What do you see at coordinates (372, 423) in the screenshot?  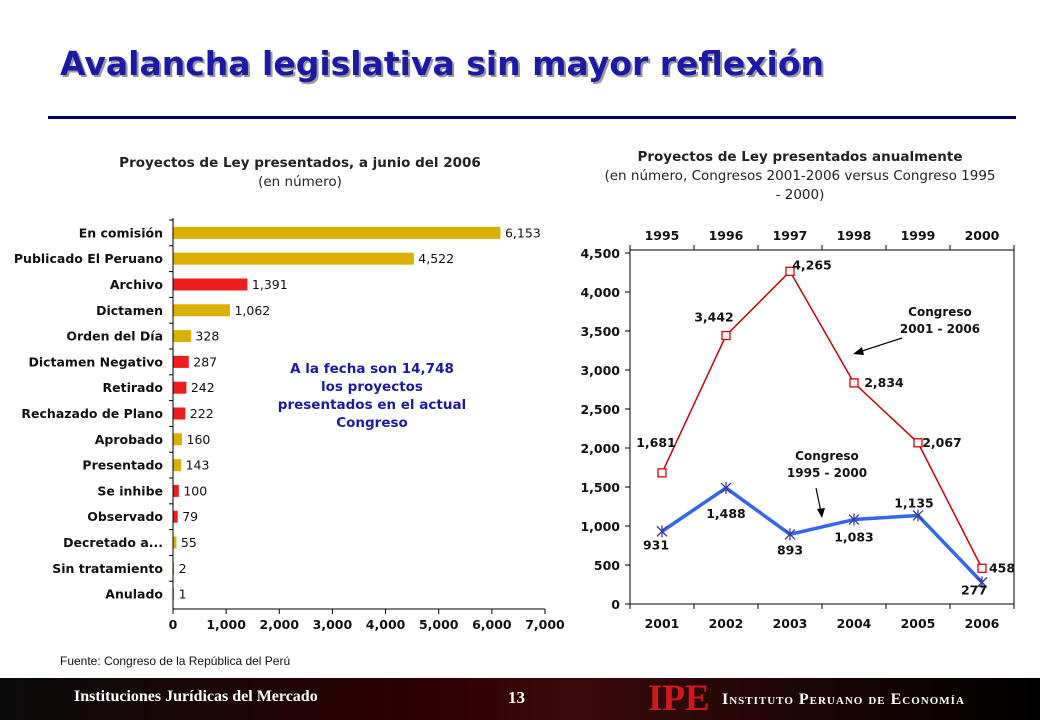 I see `bar-annotation-line: Congreso` at bounding box center [372, 423].